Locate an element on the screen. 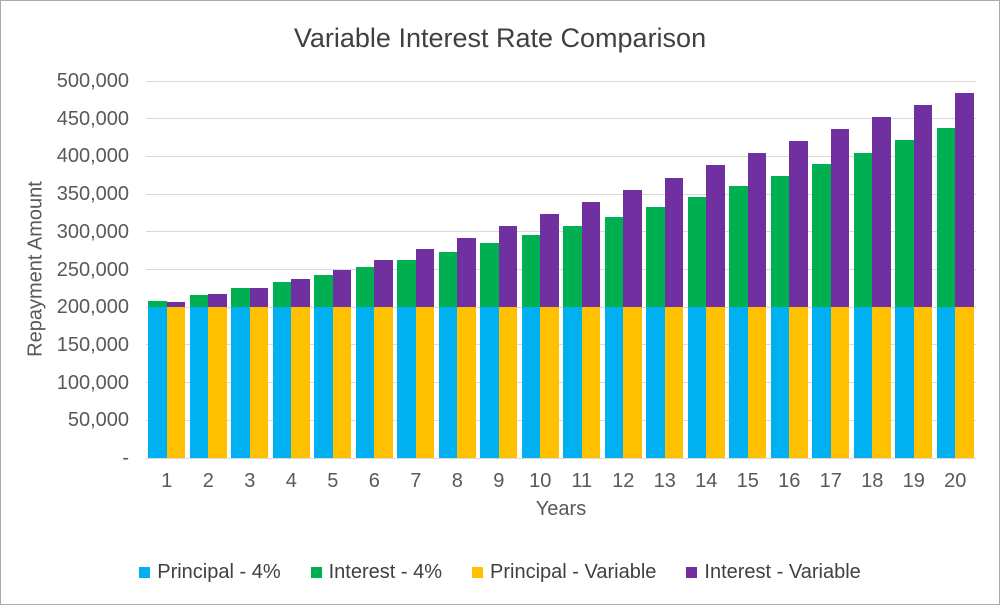 This screenshot has width=1000, height=605. x-tick-label-year-3: 3 is located at coordinates (250, 481).